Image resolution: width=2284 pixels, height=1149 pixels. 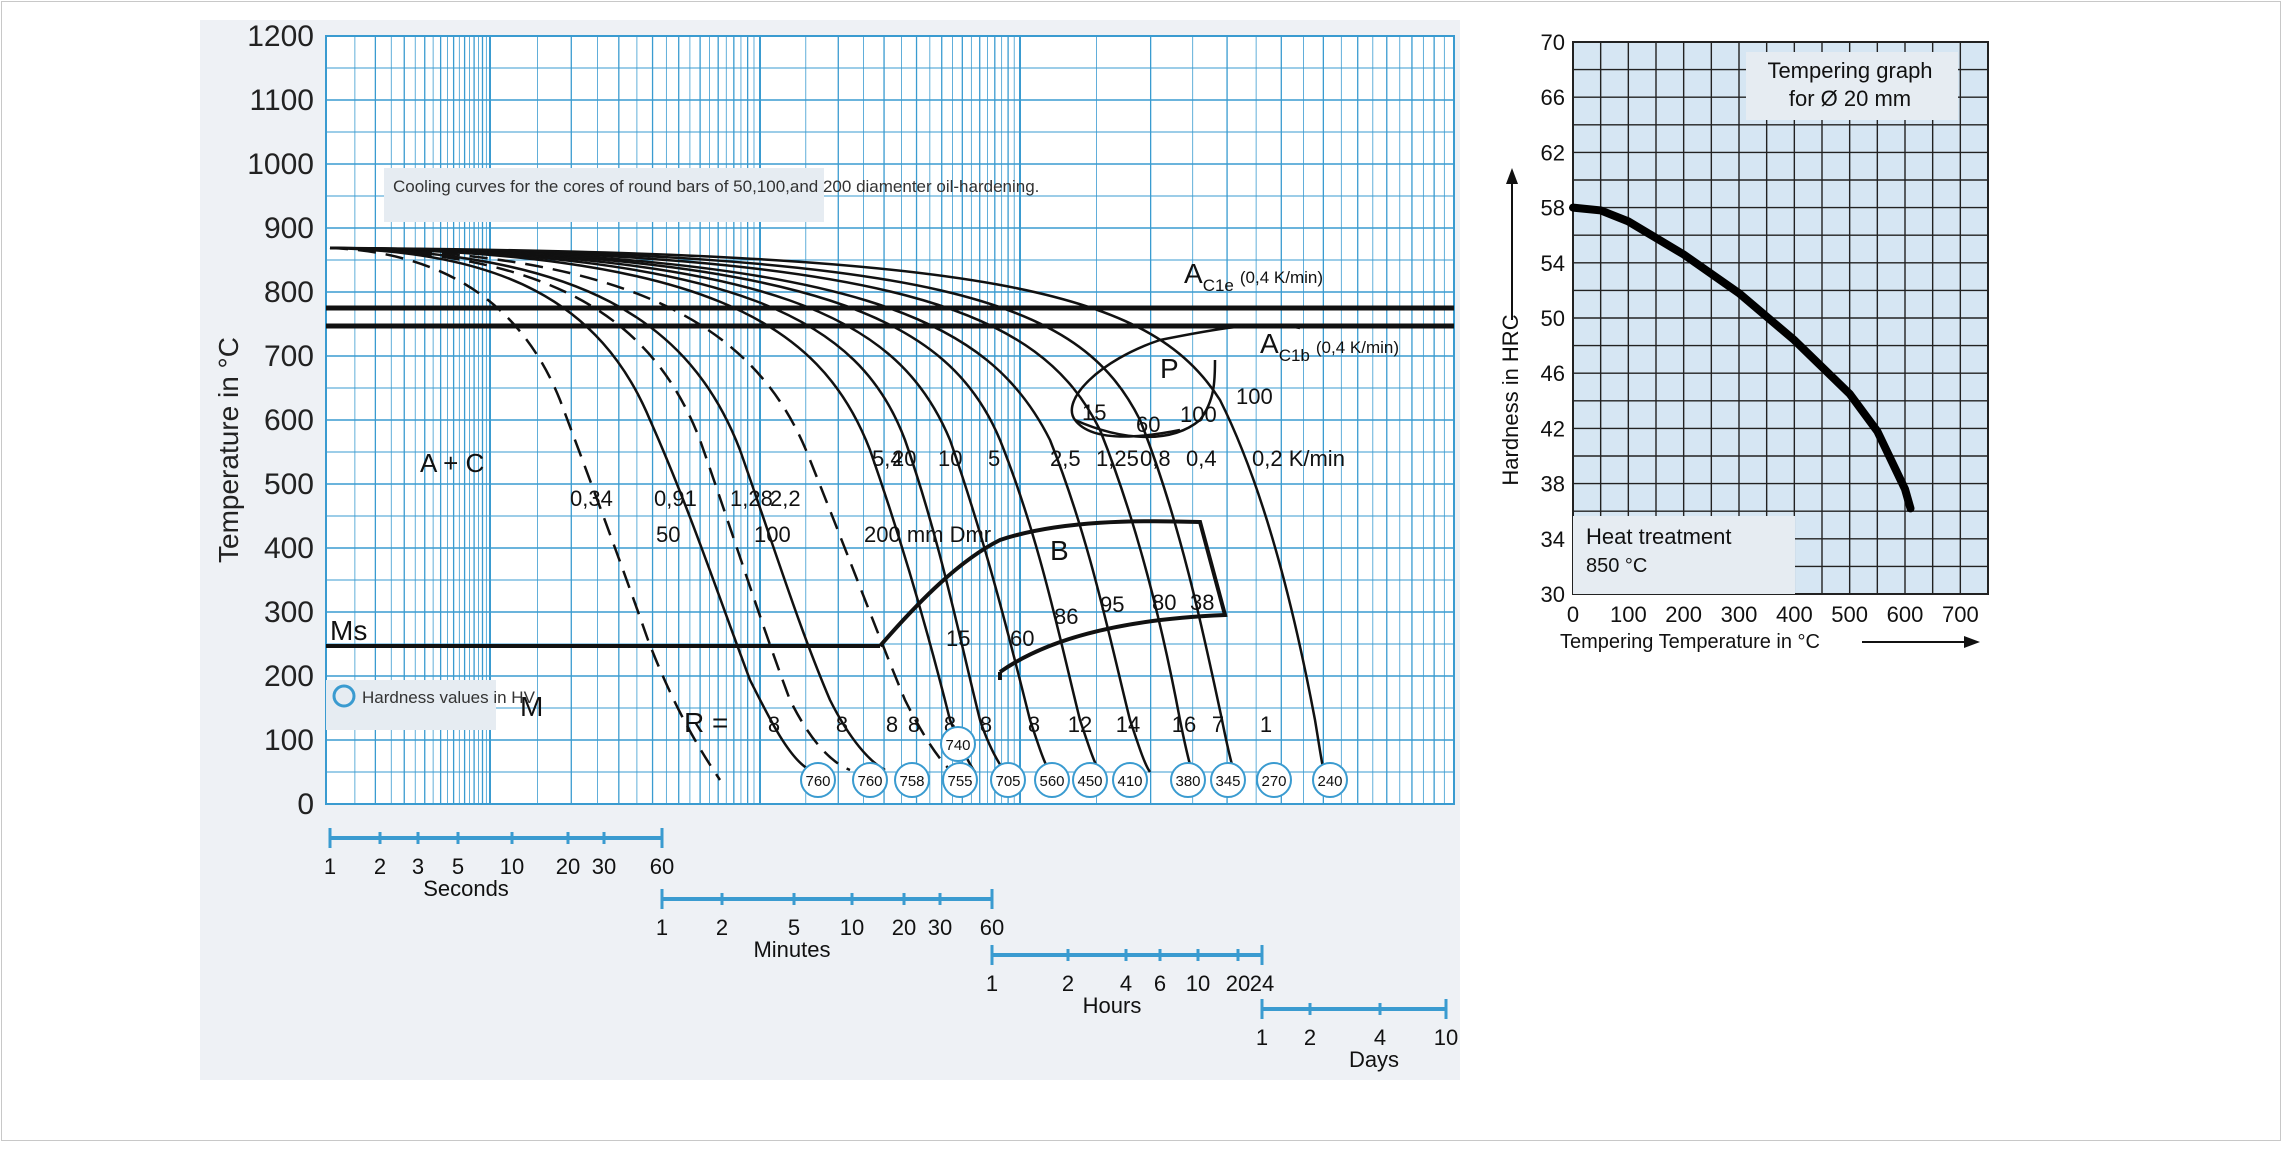 I want to click on region-percent-label: 38, so click(x=1202, y=602).